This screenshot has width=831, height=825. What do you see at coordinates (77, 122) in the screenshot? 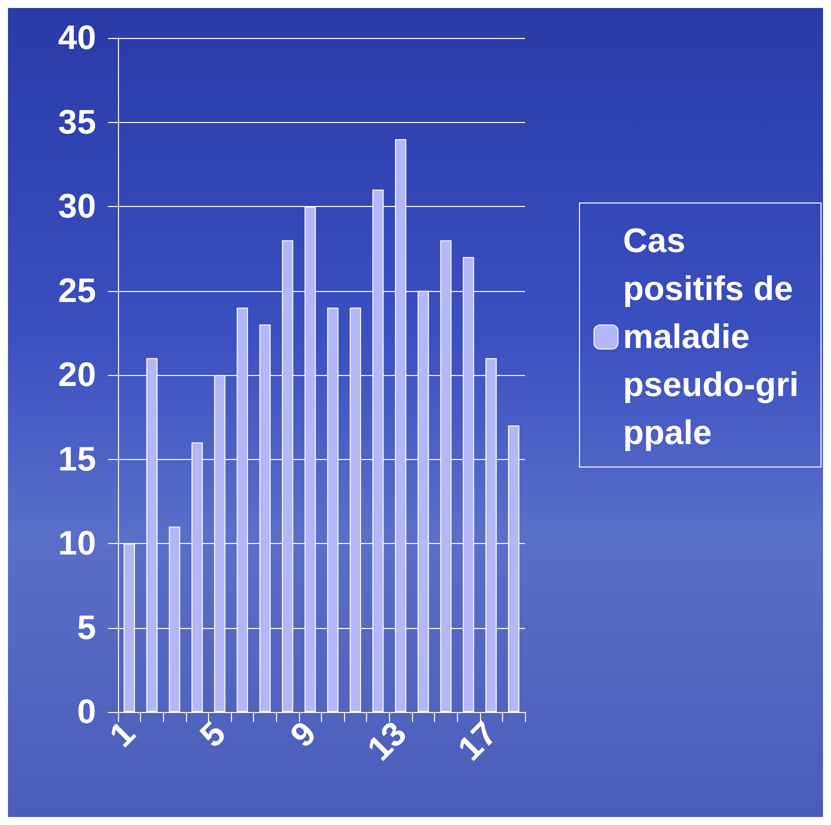
I see `y-tick-label: 35` at bounding box center [77, 122].